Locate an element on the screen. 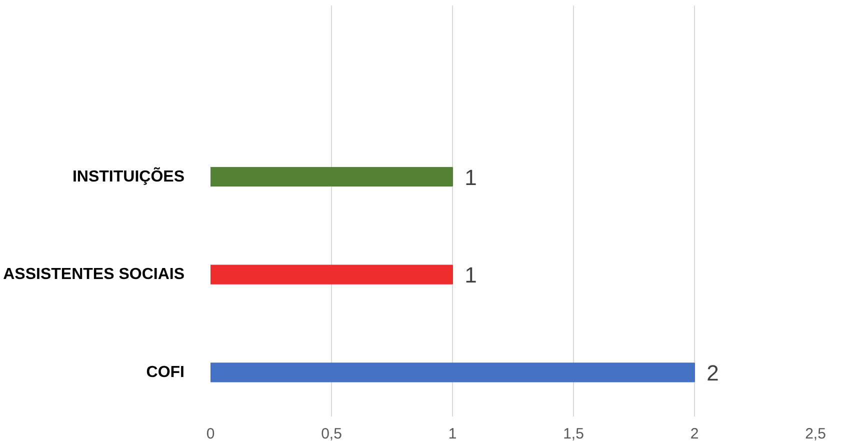  x-tick-label: 1,5 is located at coordinates (573, 433).